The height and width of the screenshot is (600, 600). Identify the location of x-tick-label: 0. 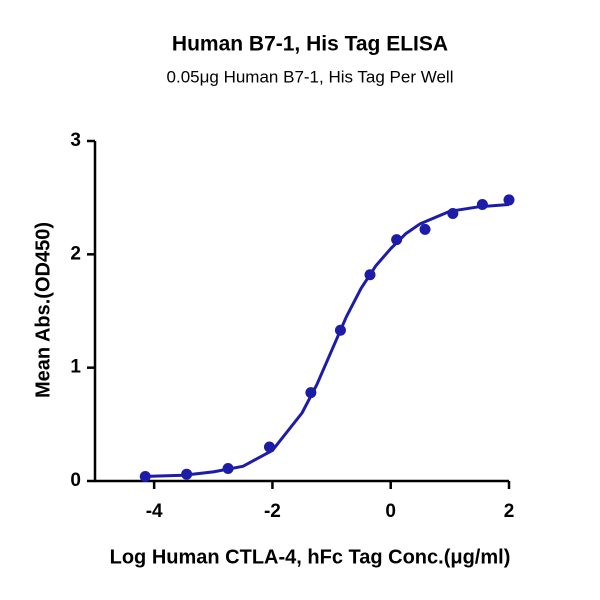
(390, 511).